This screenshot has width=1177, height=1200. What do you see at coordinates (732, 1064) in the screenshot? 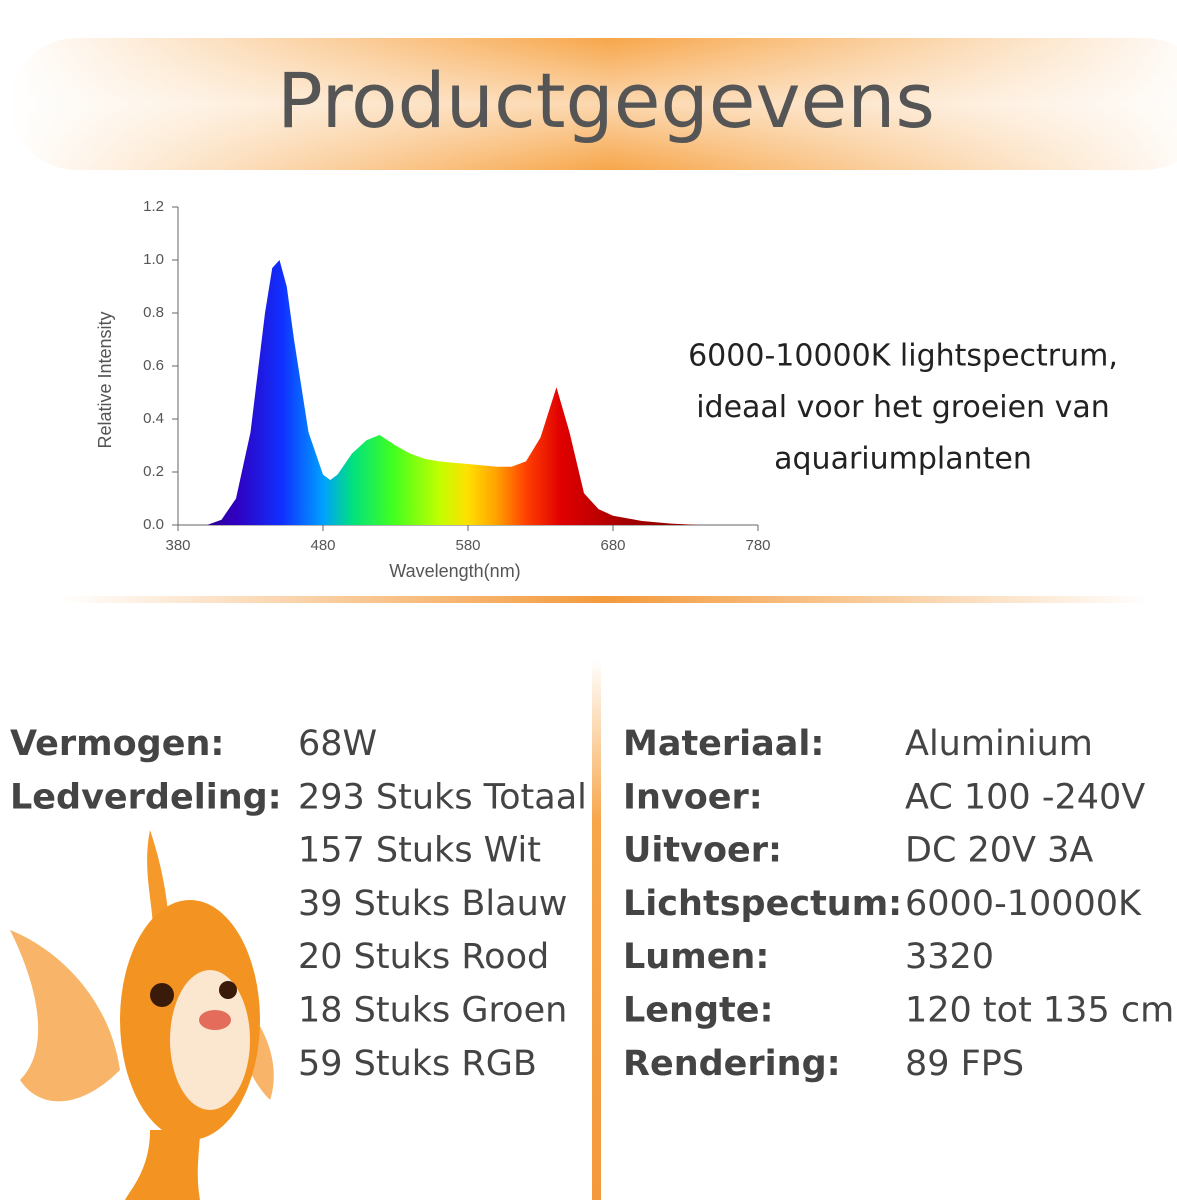
I see `spec-label: Rendering:` at bounding box center [732, 1064].